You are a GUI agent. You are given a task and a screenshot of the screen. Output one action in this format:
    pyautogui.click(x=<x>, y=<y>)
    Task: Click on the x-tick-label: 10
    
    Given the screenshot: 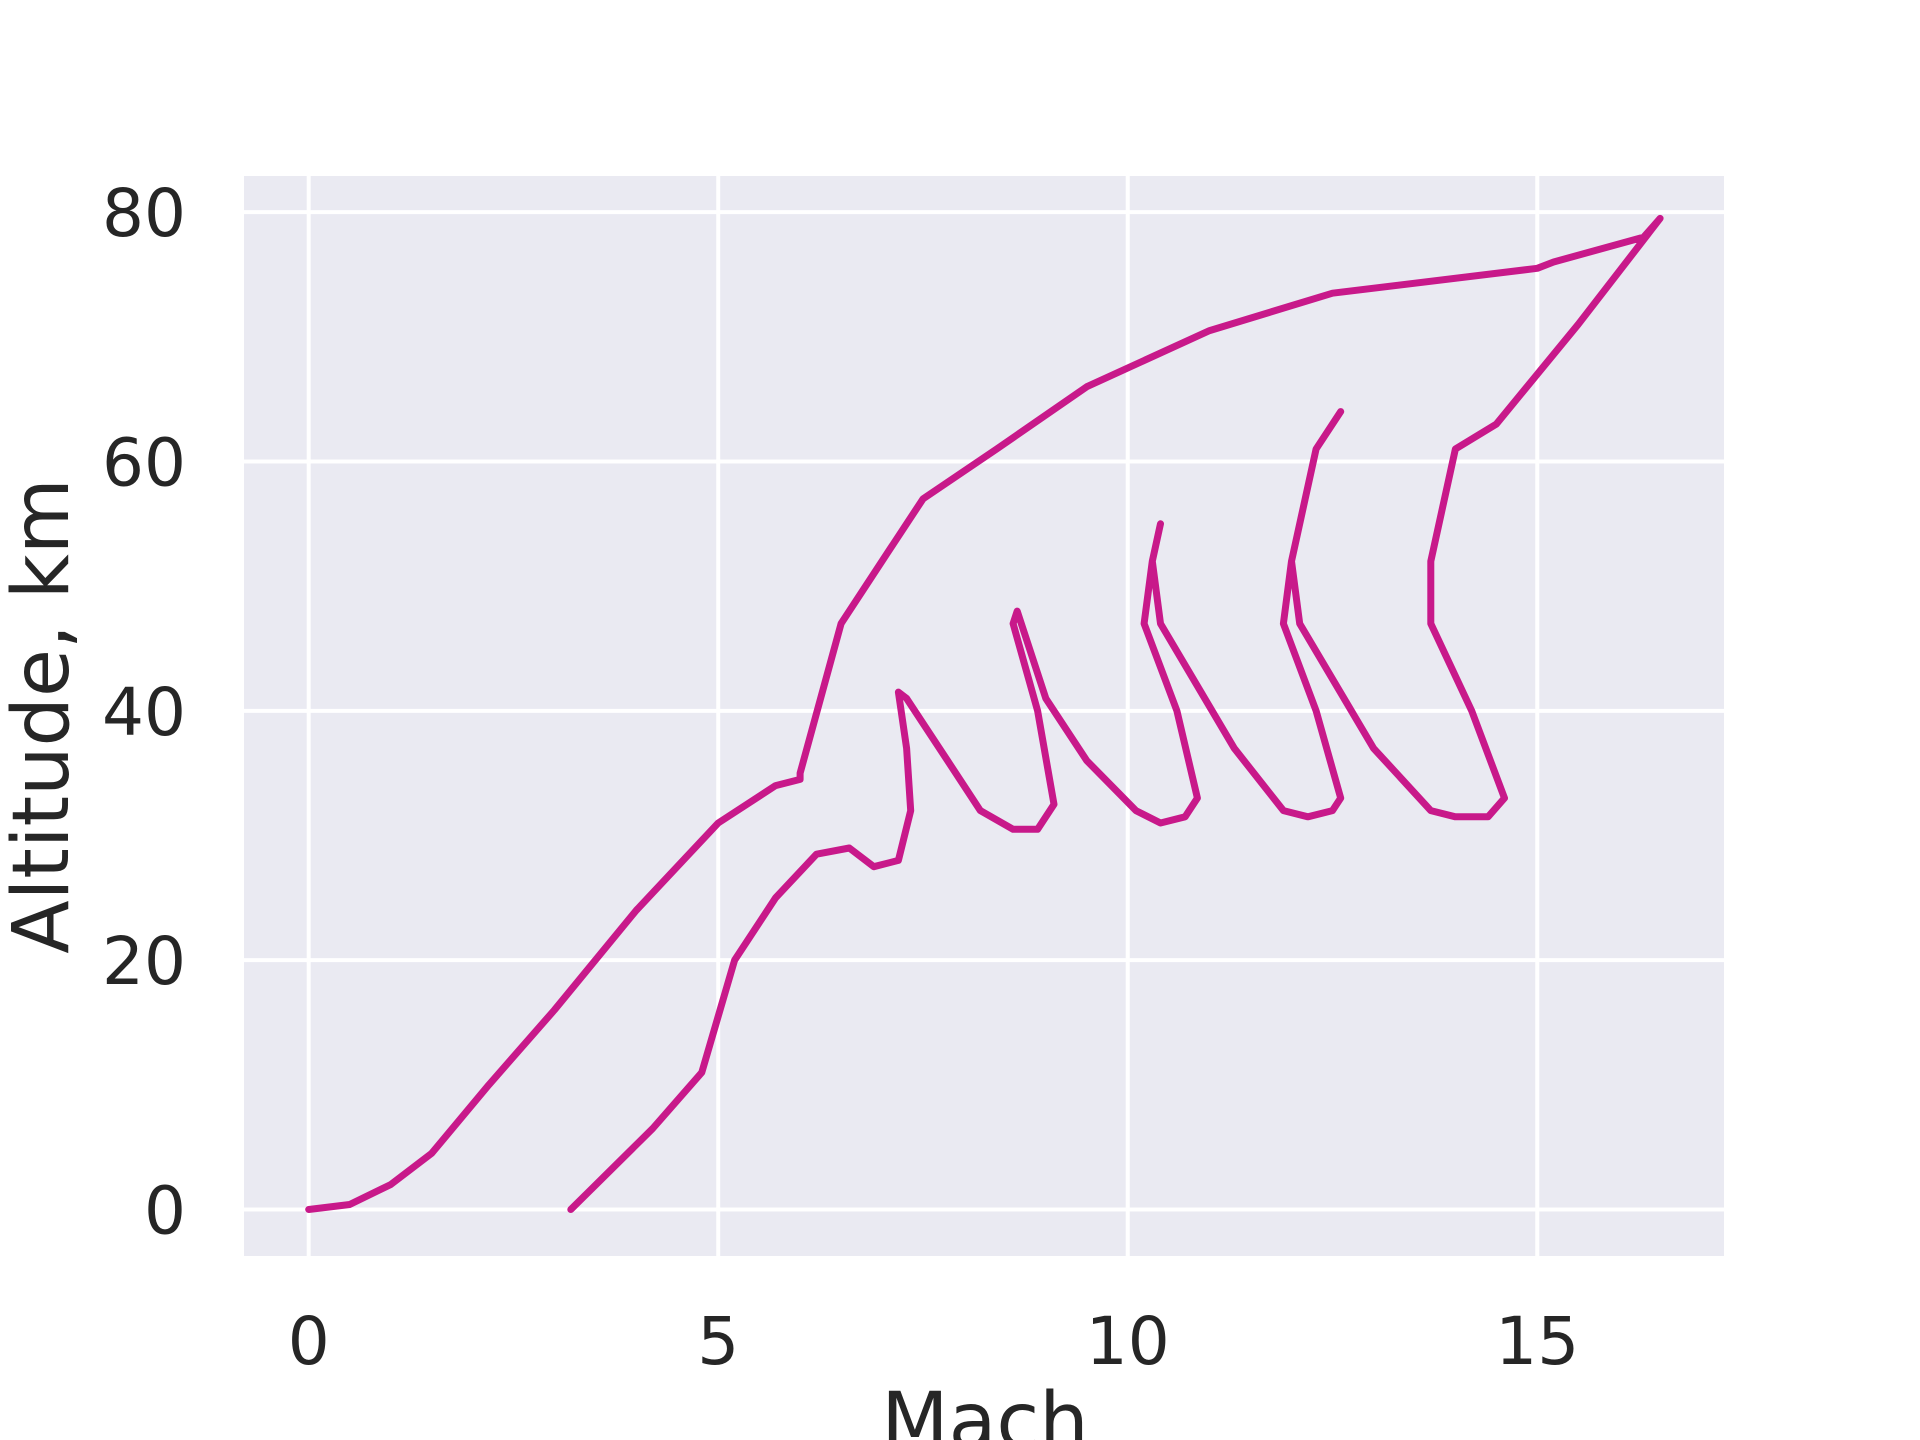 What is the action you would take?
    pyautogui.click(x=1128, y=1341)
    